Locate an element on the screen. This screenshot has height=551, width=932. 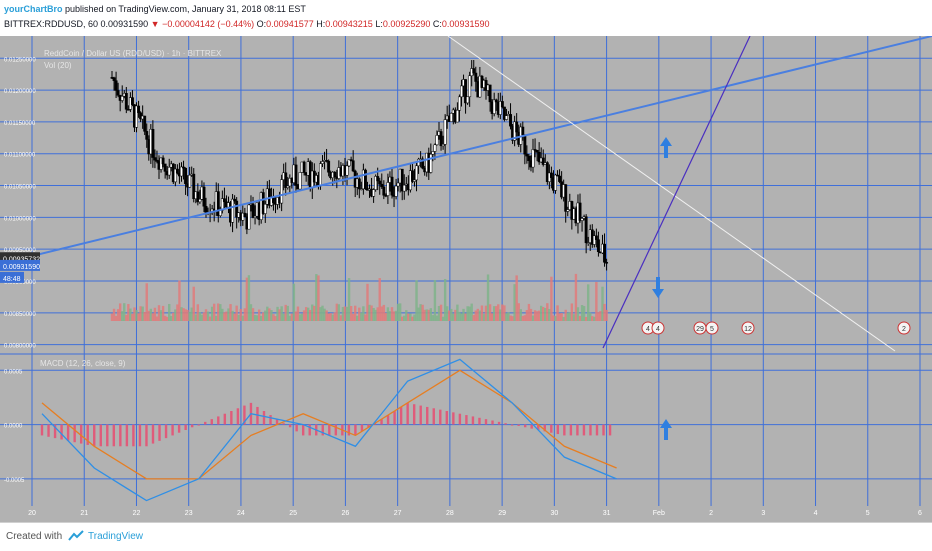
price-tick-label: 0.01050000 is located at coordinates (20, 188).